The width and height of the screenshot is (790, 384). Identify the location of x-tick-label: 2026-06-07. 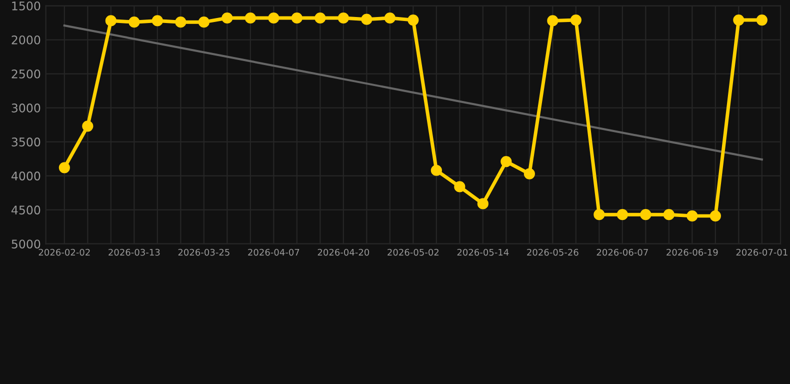
(622, 252).